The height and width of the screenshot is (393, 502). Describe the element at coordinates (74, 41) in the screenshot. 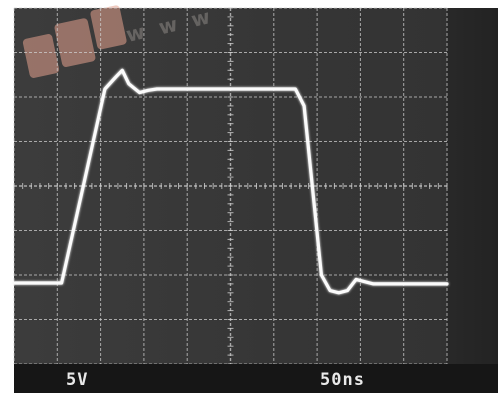

I see `watermark-logo` at that location.